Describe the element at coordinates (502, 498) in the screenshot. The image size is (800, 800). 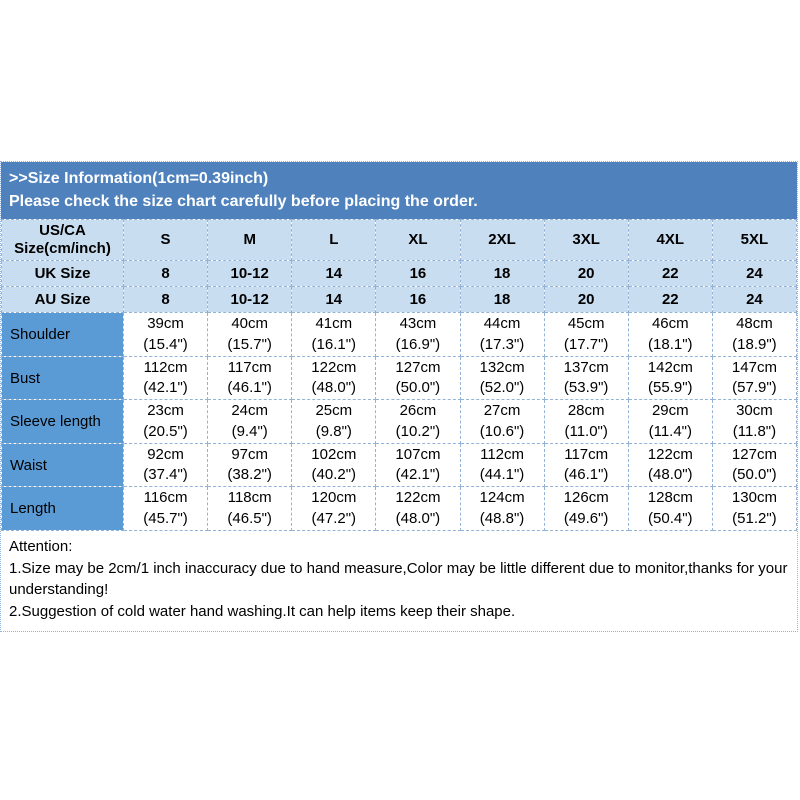
I see `measurement-cm: 124cm` at that location.